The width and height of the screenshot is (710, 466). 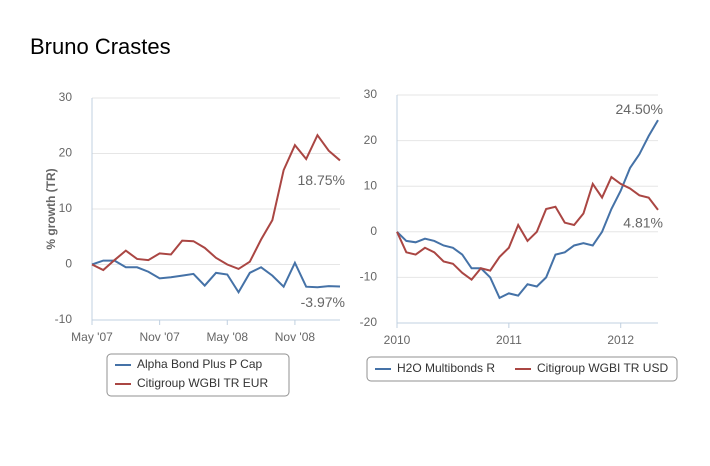 What do you see at coordinates (509, 340) in the screenshot?
I see `x-tick-label: 2011` at bounding box center [509, 340].